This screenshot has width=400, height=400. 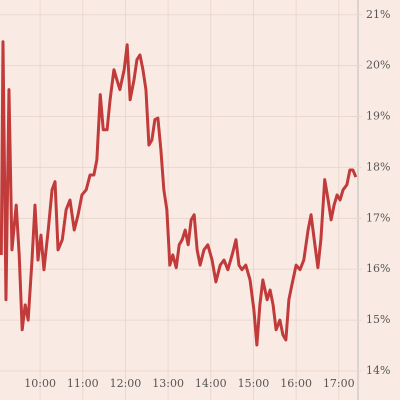 I want to click on y-tick-label: 15%, so click(x=378, y=319).